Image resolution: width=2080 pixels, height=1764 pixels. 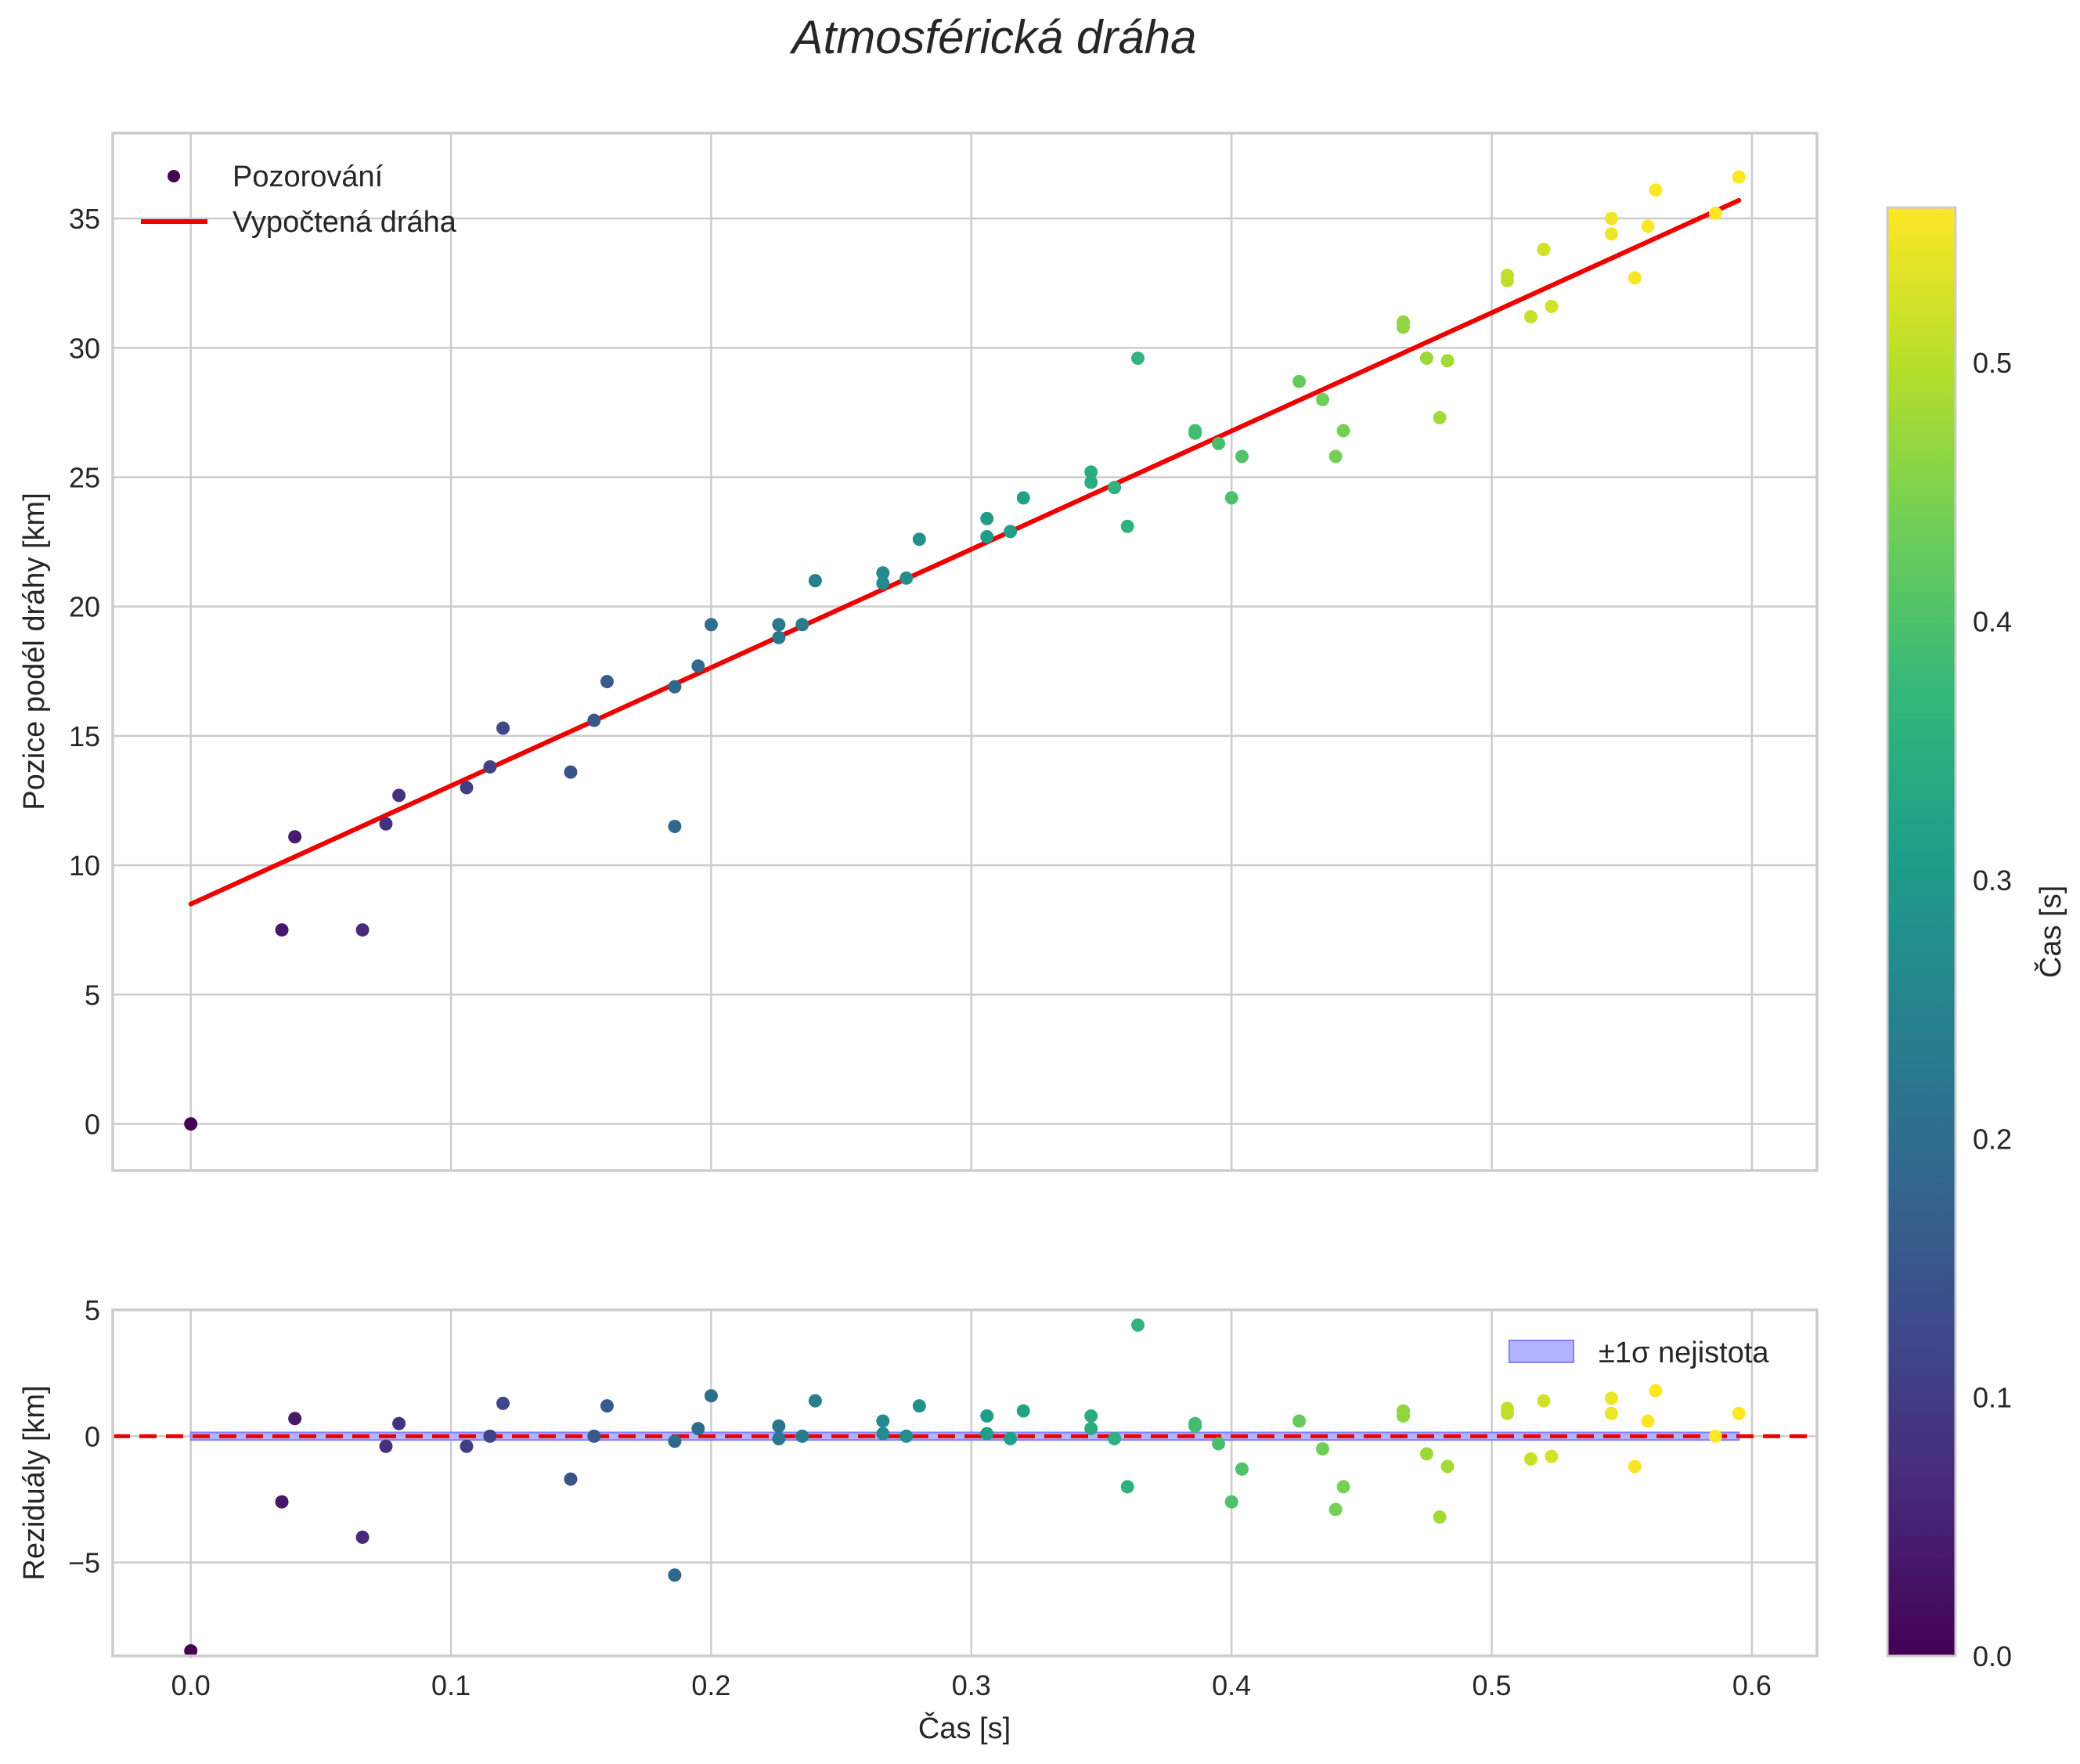 What do you see at coordinates (84, 671) in the screenshot?
I see `main-y-ticks: 0 5 10 15 20 25 30 35` at bounding box center [84, 671].